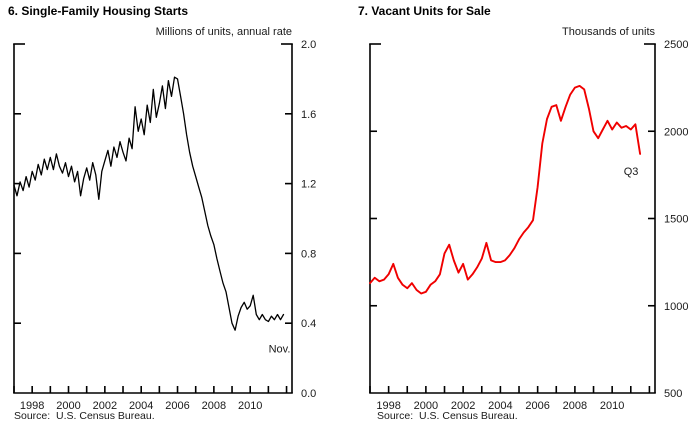  I want to click on end-point-label: Q3, so click(631, 172).